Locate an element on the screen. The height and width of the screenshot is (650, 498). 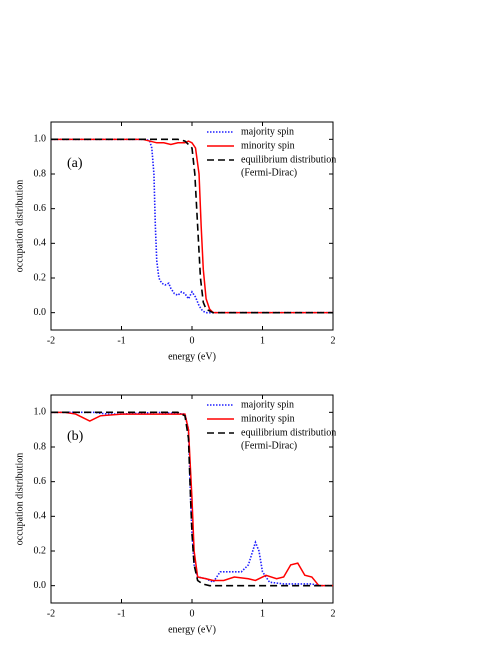
panel-label: (b) is located at coordinates (75, 436).